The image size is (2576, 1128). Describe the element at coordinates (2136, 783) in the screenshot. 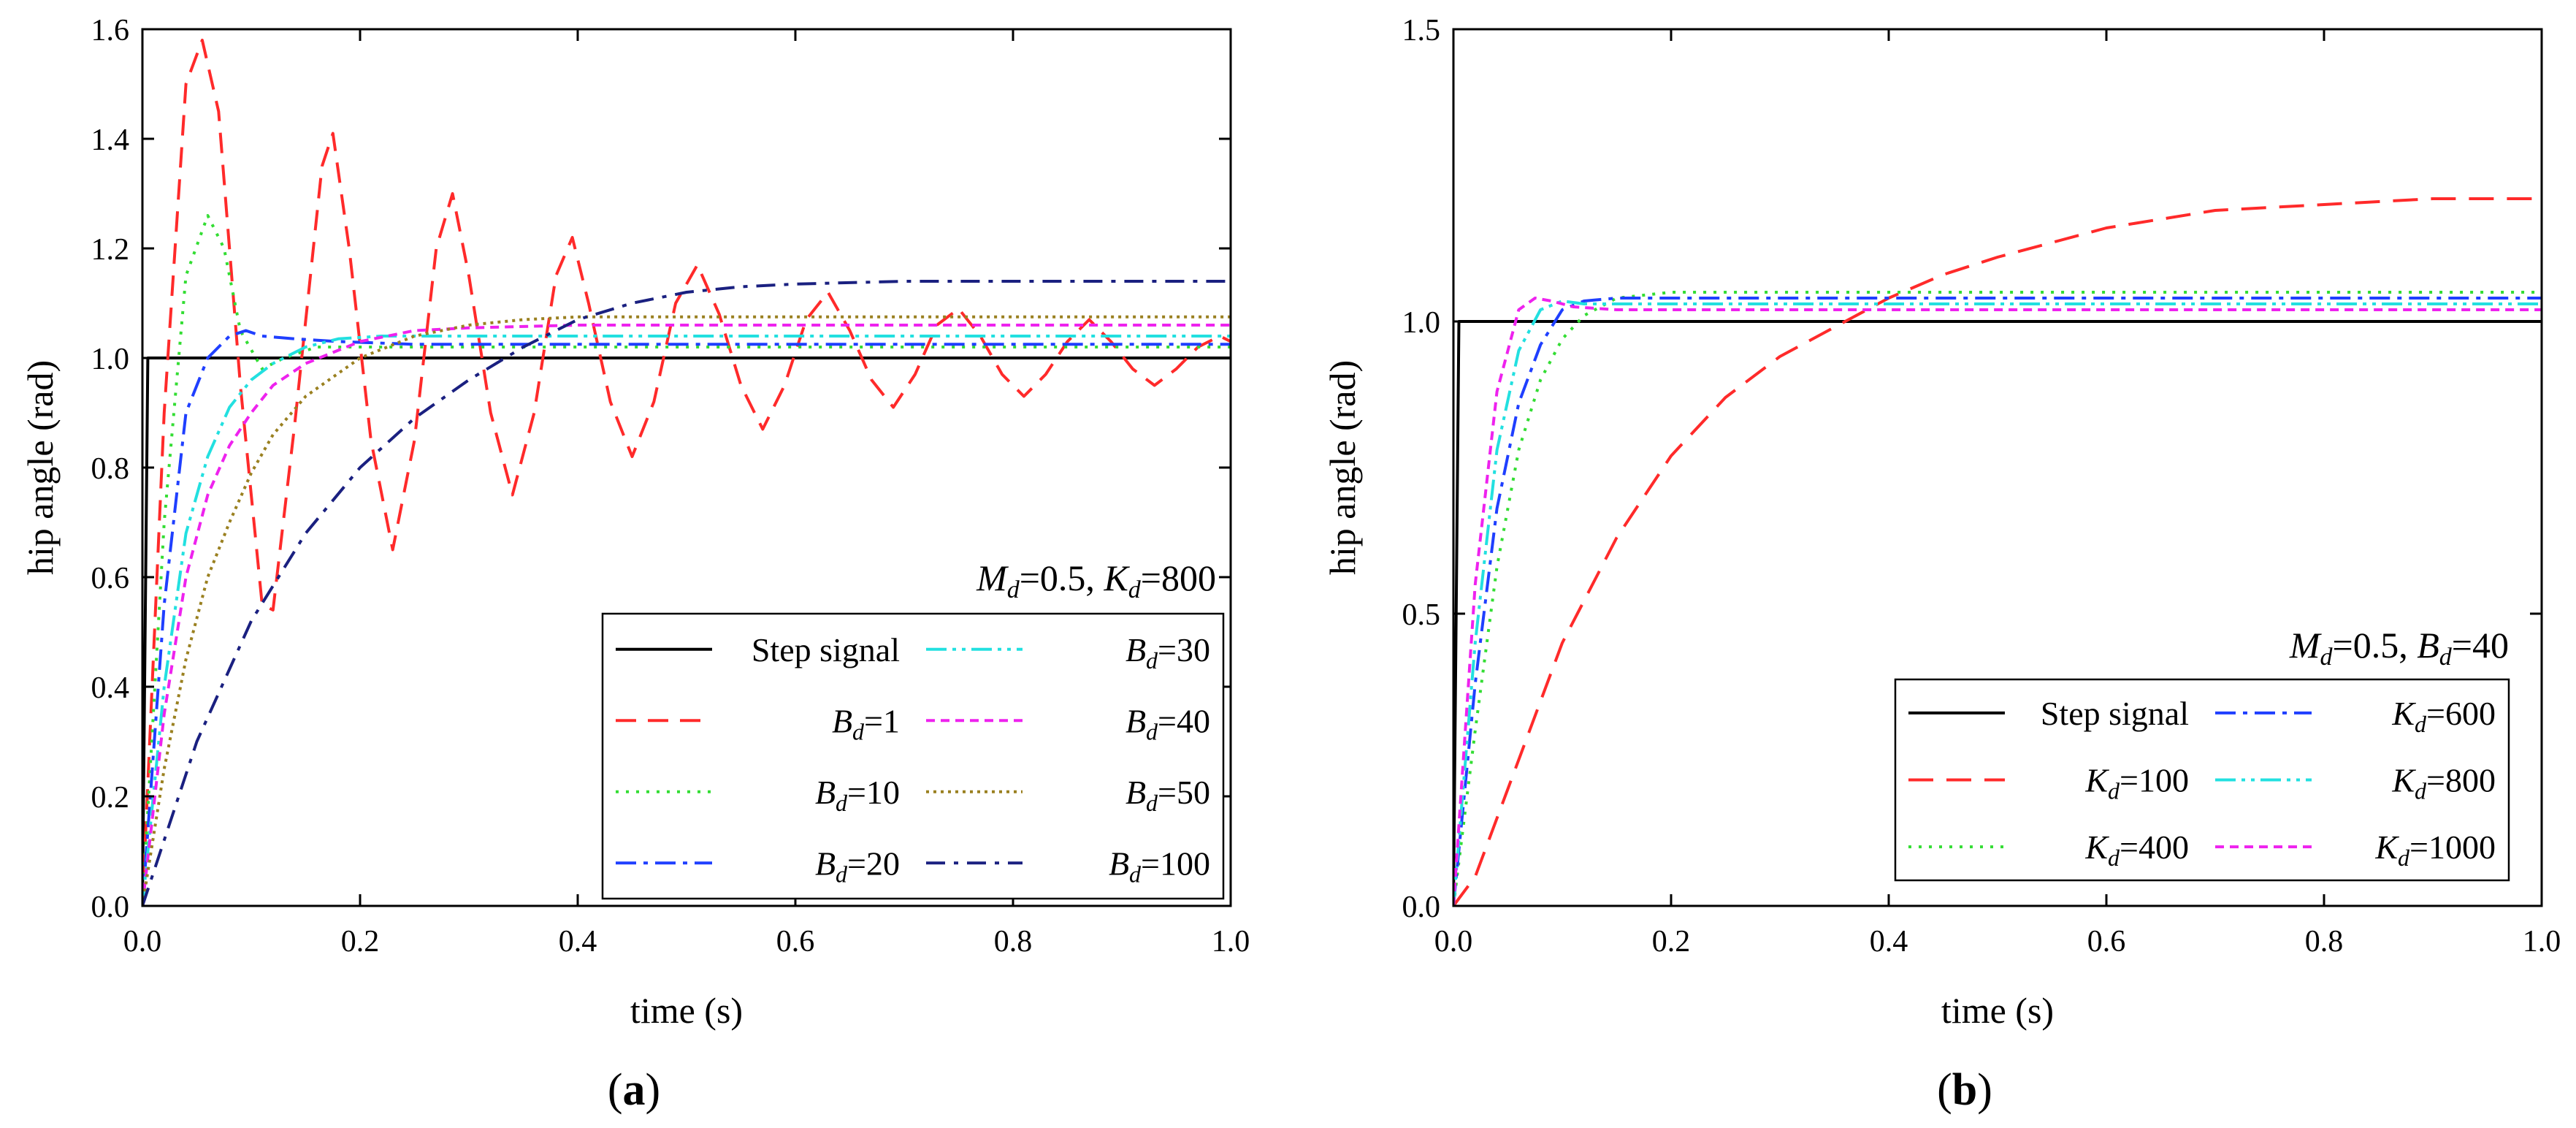

I see `panel-b-legend-label: Kd=100` at that location.